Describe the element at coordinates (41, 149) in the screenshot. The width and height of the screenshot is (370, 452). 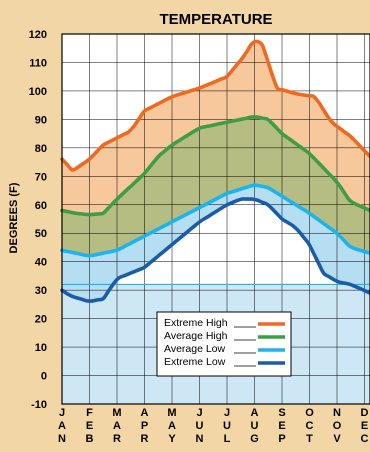
I see `y-tick-label: 80` at that location.